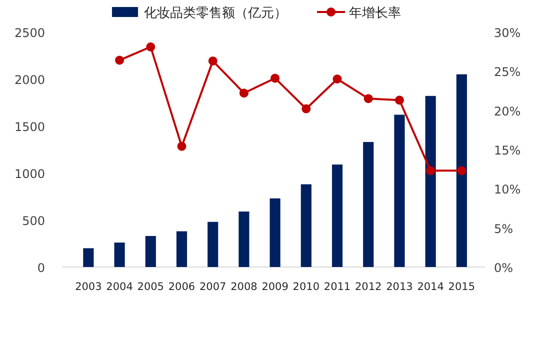 The image size is (545, 344). What do you see at coordinates (462, 287) in the screenshot?
I see `x-tick-label: 2015` at bounding box center [462, 287].